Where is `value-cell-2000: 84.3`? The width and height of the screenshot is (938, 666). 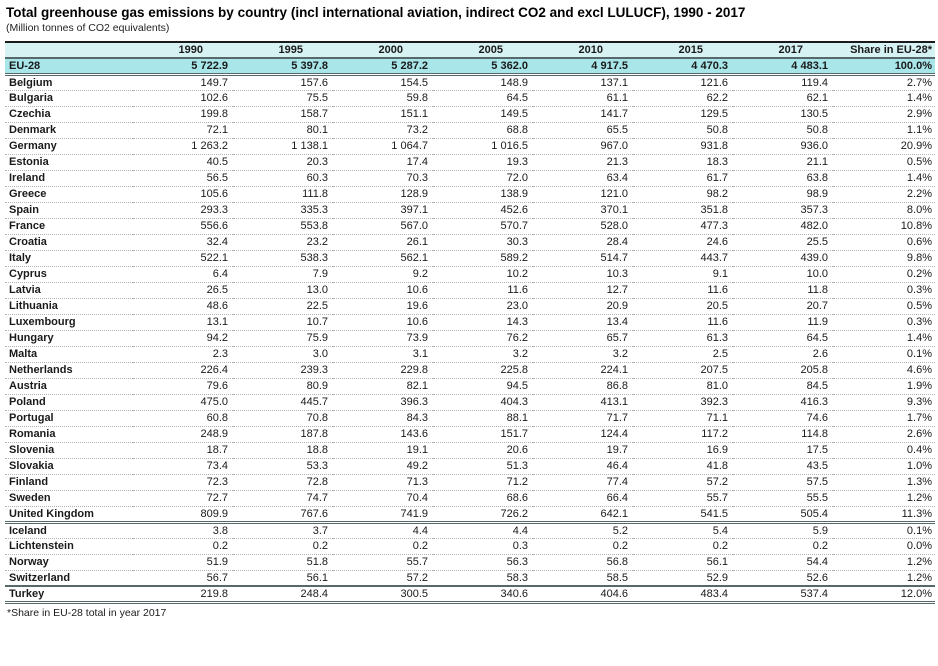
value-cell-2000: 84.3 is located at coordinates (417, 418).